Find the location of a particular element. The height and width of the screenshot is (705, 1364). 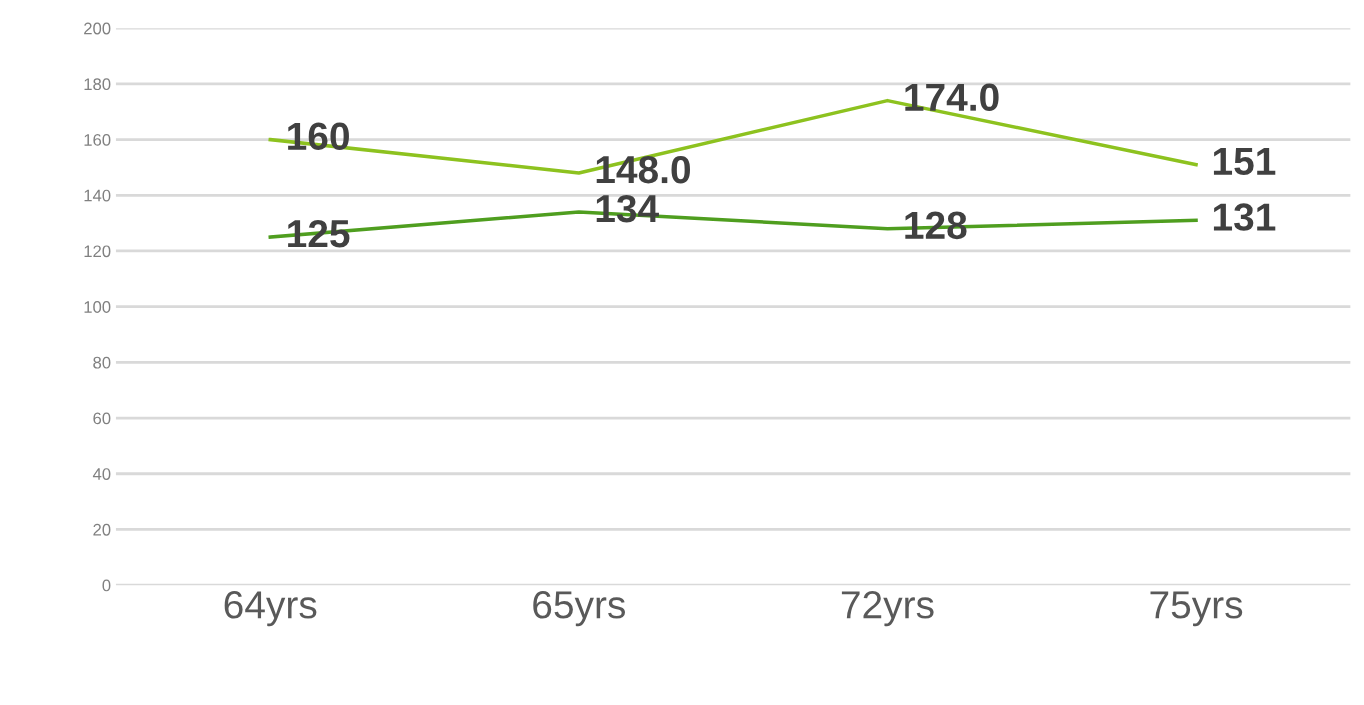

x-tick-label: 75yrs is located at coordinates (1196, 609).